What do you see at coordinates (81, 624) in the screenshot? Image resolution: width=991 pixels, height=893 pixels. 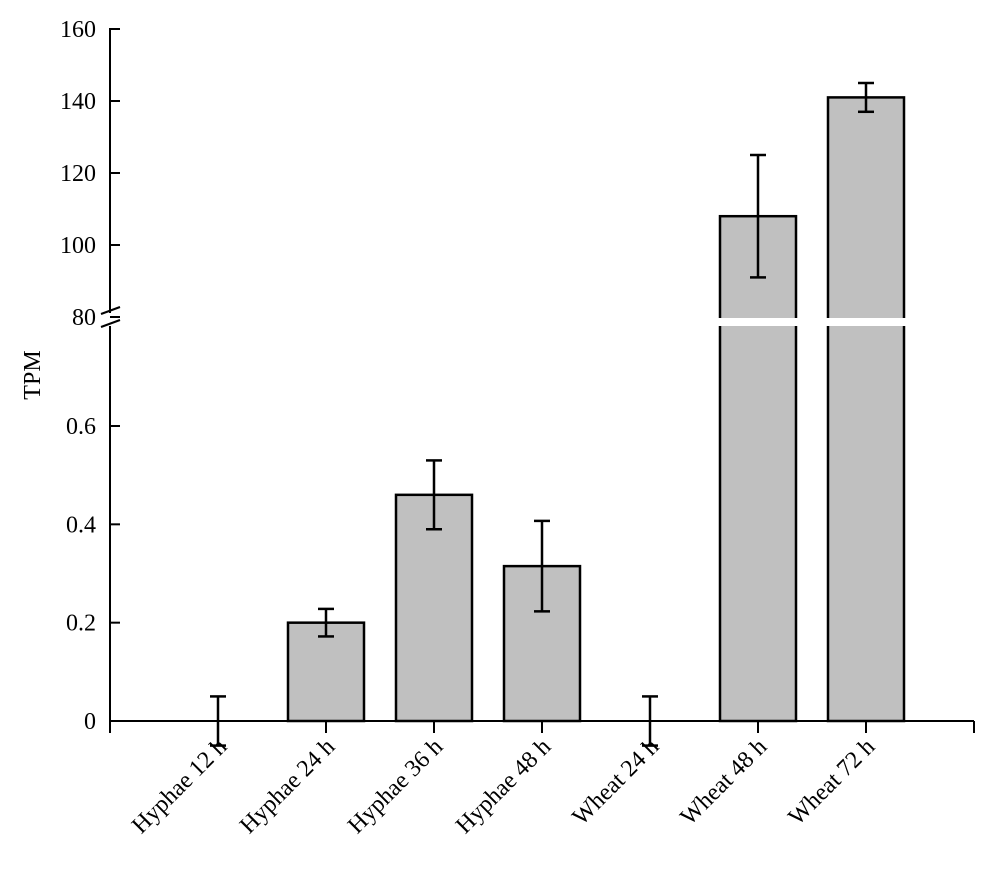 I see `y-tick-label-lower: 0.2` at bounding box center [81, 624].